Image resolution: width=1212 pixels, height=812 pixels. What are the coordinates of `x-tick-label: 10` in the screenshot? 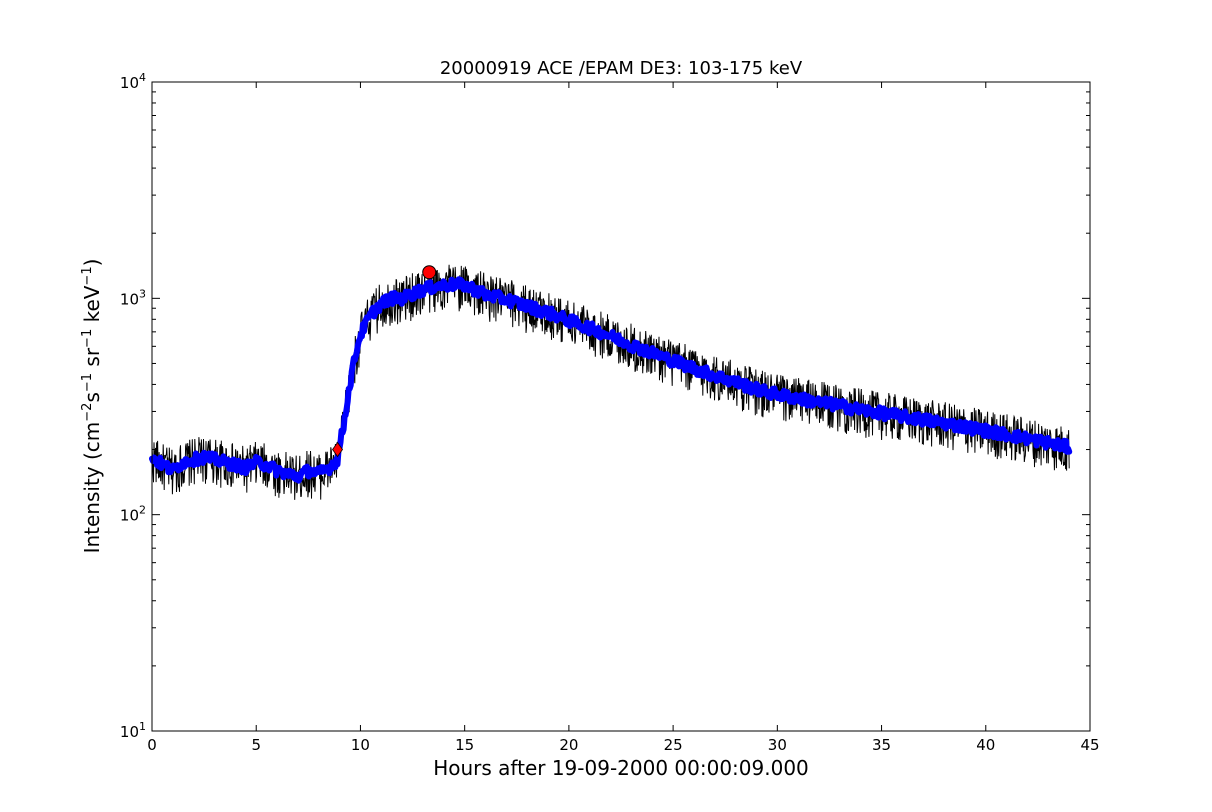 It's located at (360, 745).